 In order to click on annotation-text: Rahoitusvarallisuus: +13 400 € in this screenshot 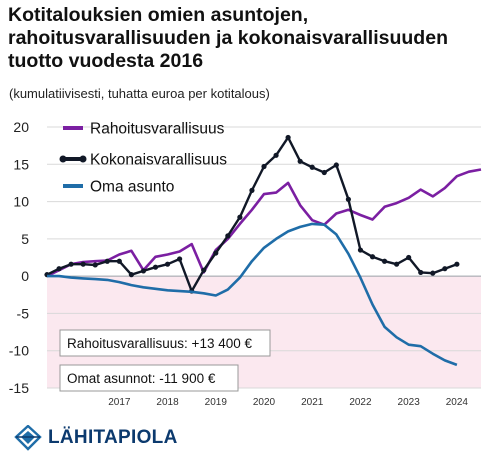, I will do `click(159, 343)`.